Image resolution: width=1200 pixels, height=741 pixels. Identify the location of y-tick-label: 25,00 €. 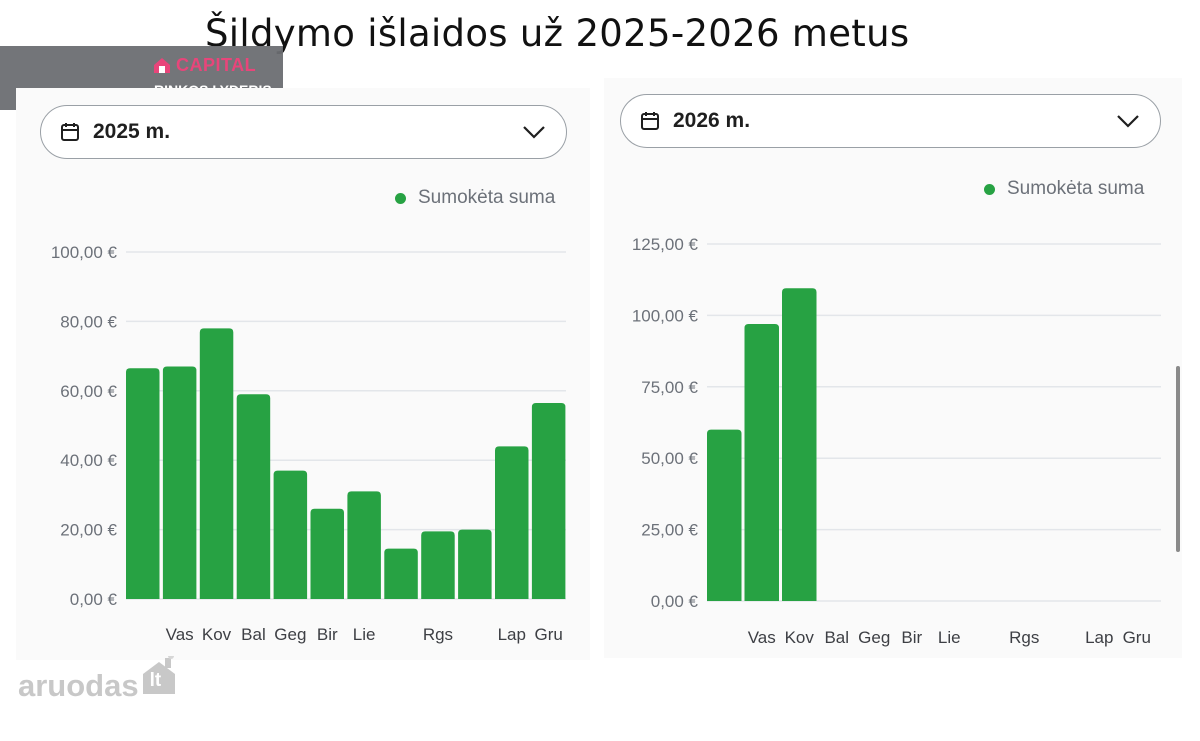
(669, 530).